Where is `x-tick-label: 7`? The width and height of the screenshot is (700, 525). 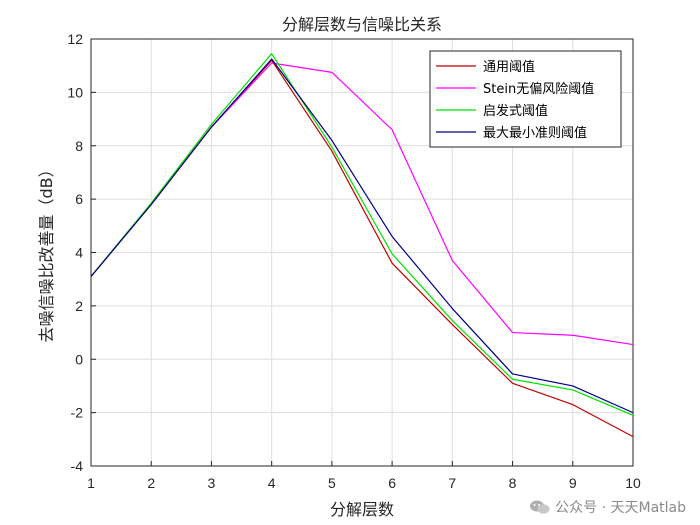
x-tick-label: 7 is located at coordinates (452, 483).